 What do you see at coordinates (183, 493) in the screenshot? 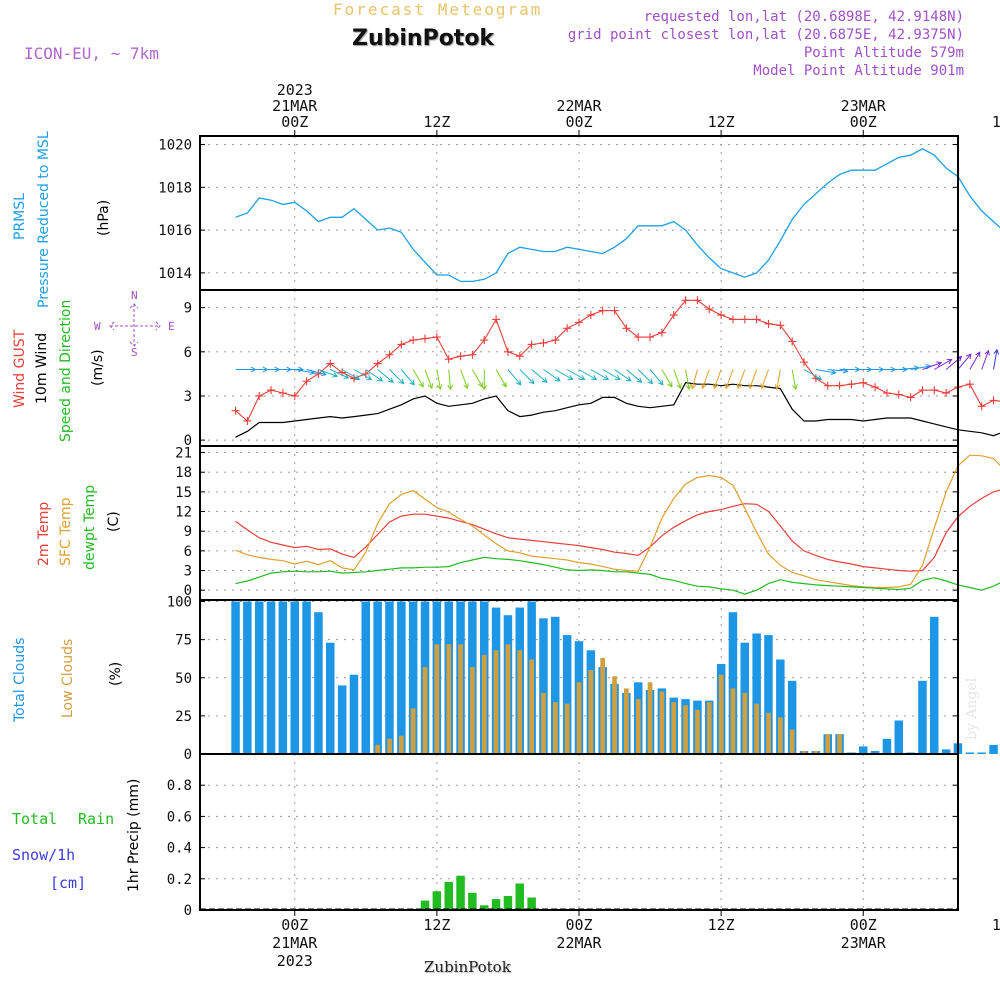
I see `y-tick-label: 15` at bounding box center [183, 493].